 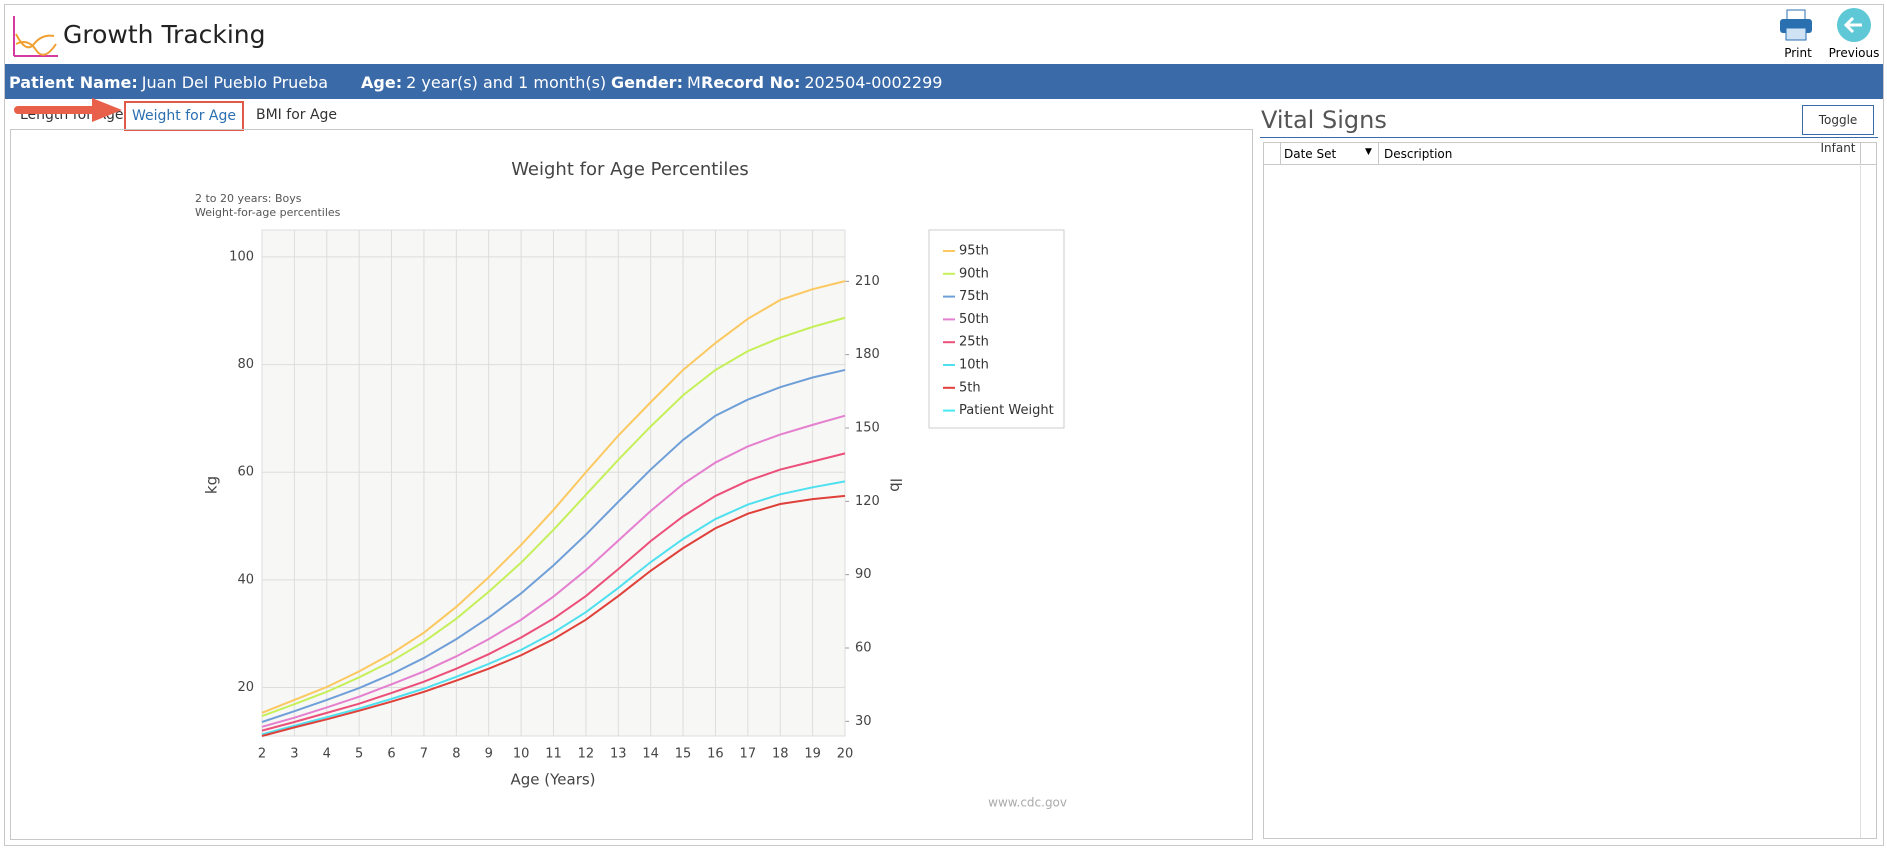 I want to click on patient-field: Gender: M, so click(x=656, y=82).